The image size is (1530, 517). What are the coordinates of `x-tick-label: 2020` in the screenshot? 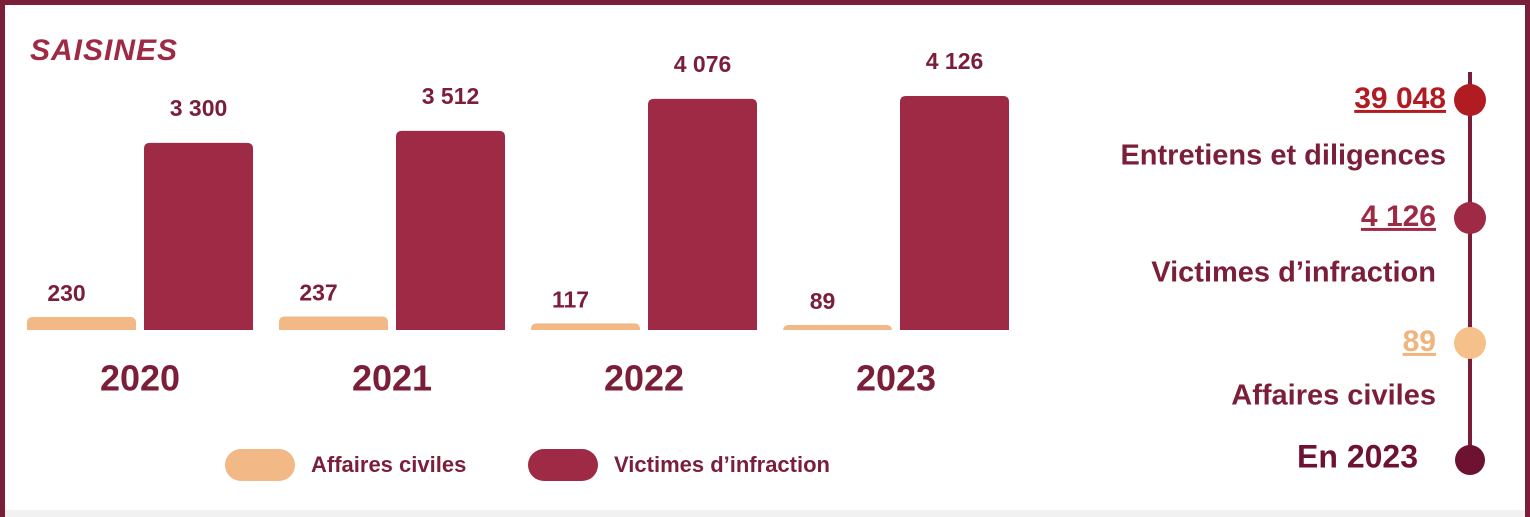 It's located at (140, 378).